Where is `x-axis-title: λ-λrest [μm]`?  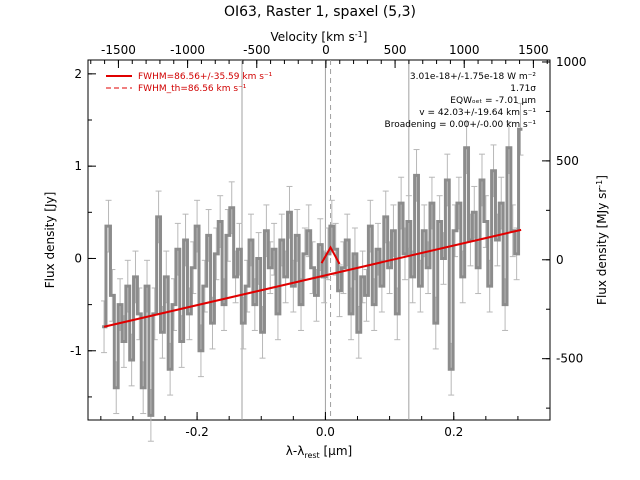 x-axis-title: λ-λrest [μm] is located at coordinates (319, 452).